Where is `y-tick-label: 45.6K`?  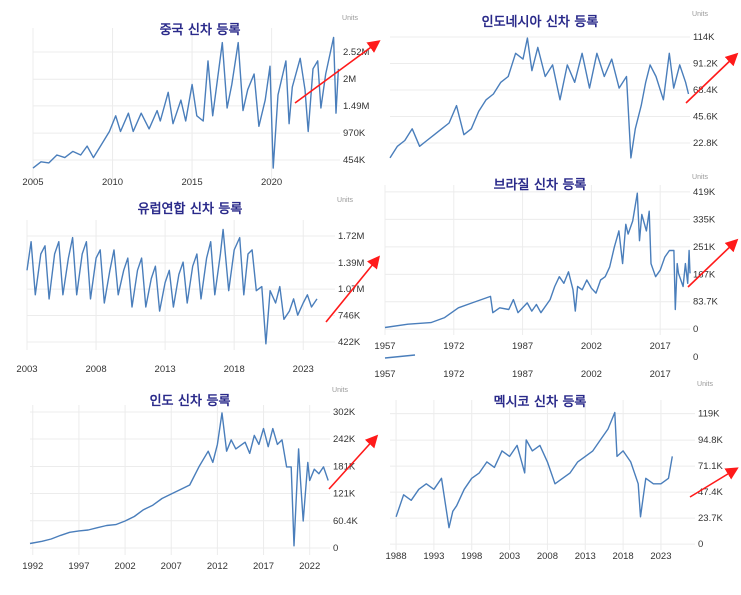 y-tick-label: 45.6K is located at coordinates (705, 117).